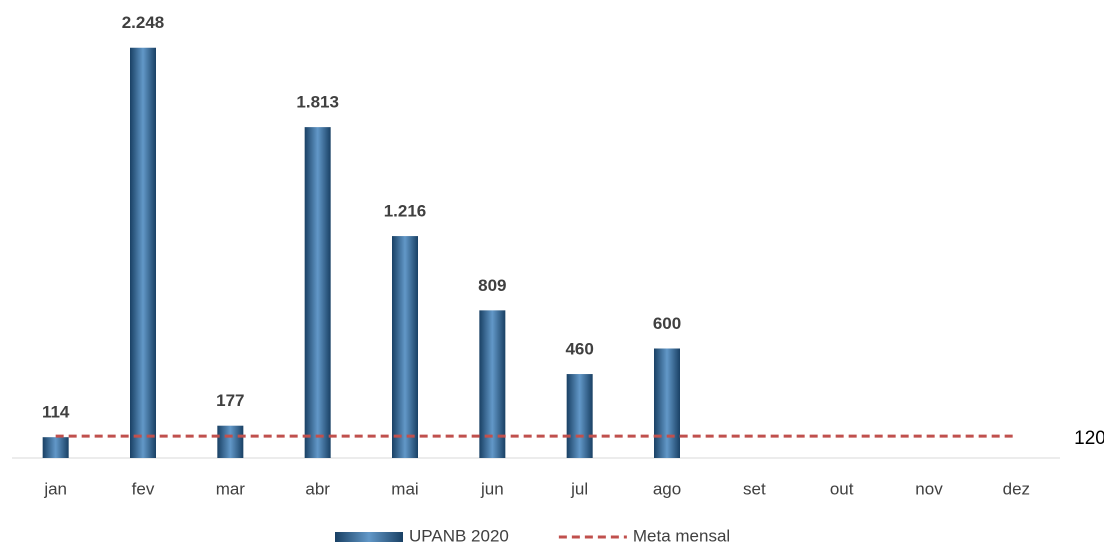  What do you see at coordinates (1089, 438) in the screenshot?
I see `value-label: 120` at bounding box center [1089, 438].